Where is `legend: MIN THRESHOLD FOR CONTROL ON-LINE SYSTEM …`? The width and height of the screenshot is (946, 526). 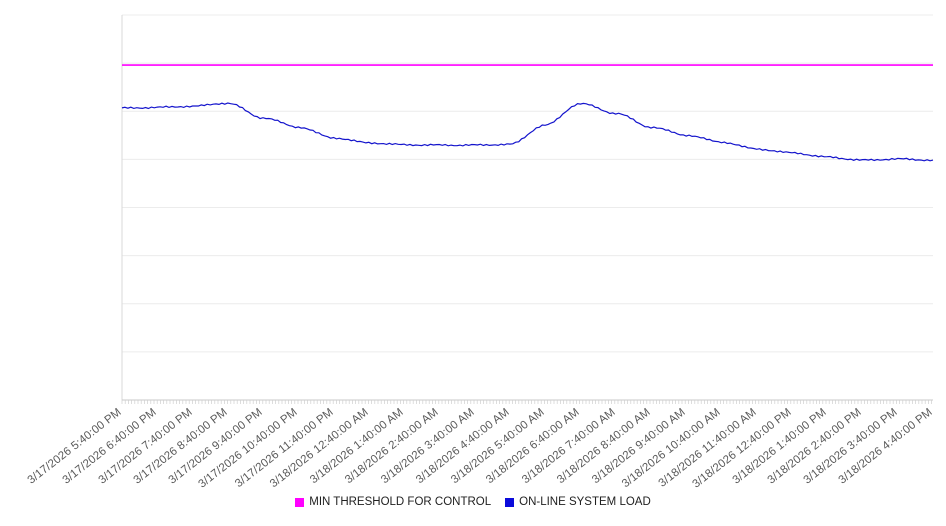
legend: MIN THRESHOLD FOR CONTROL ON-LINE SYSTEM … is located at coordinates (473, 502).